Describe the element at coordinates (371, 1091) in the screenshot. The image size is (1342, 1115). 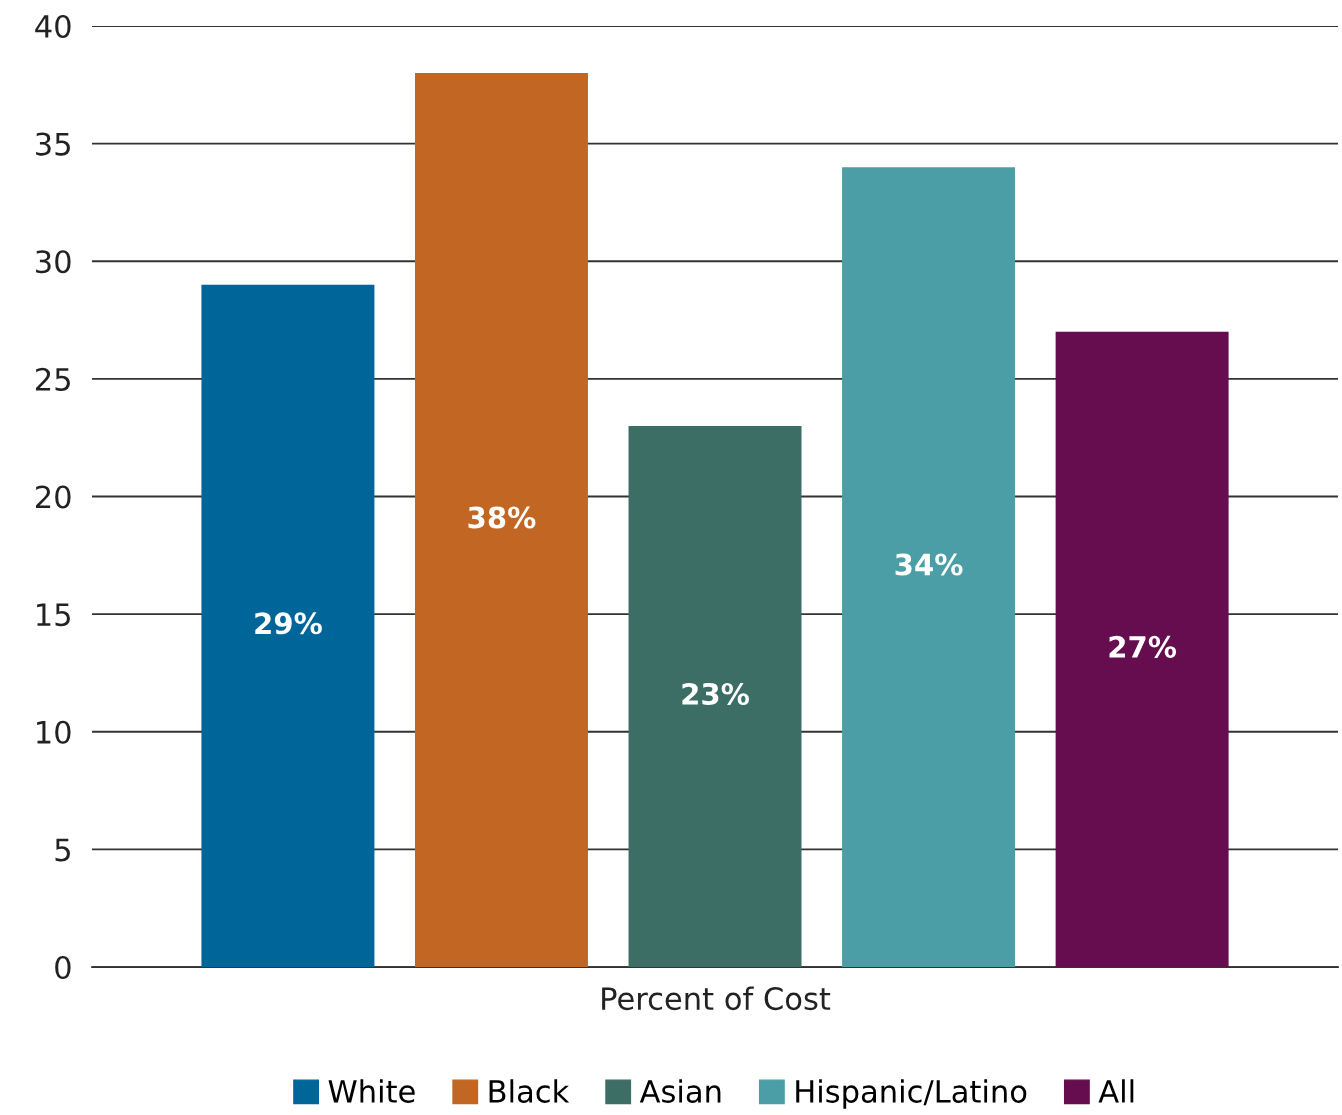
I see `legend-label: White` at that location.